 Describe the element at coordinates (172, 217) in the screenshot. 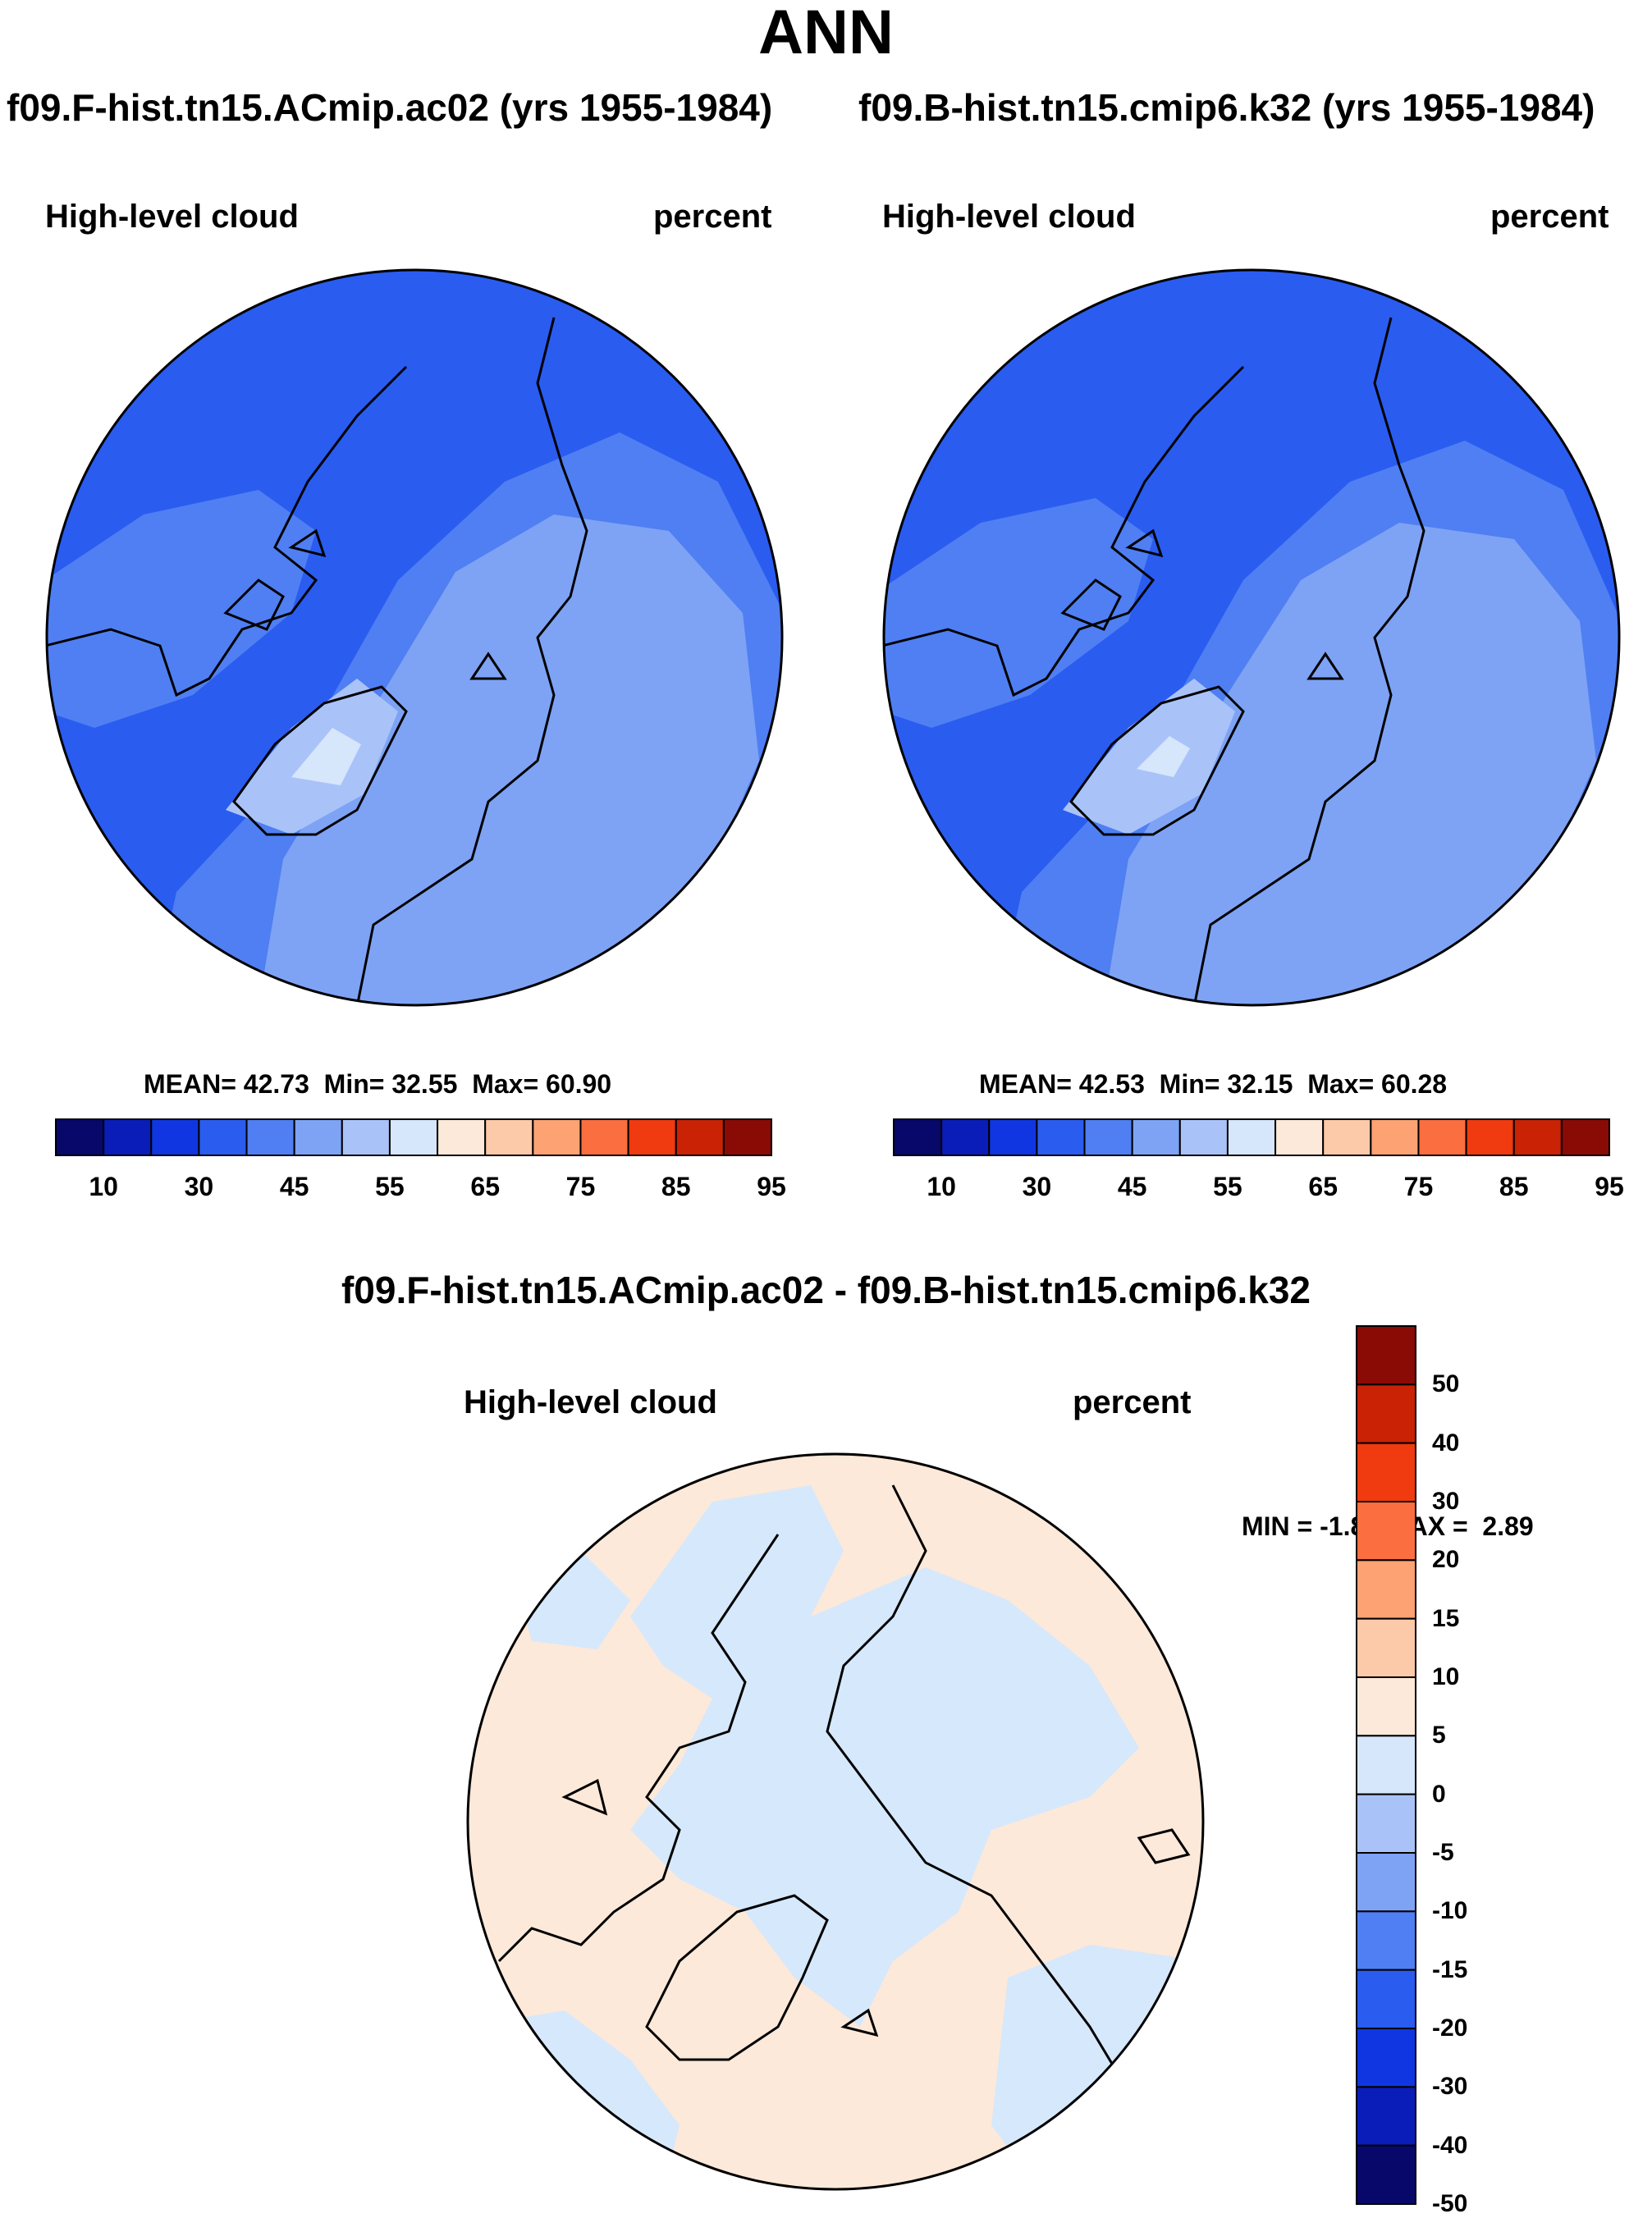

I see `panel1-variable-label: High-level cloud` at that location.